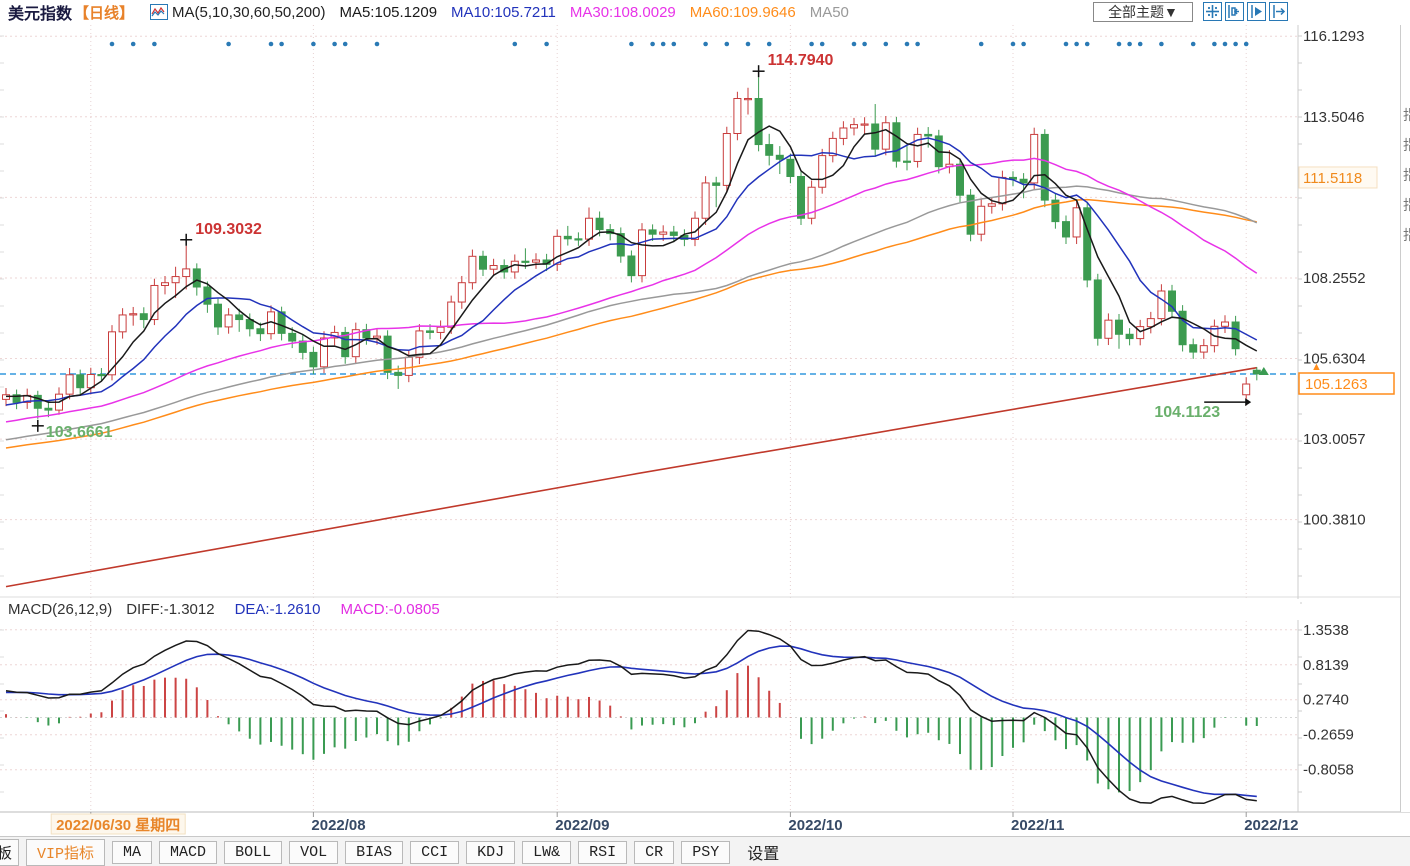 This screenshot has height=866, width=1410. I want to click on tab-PSY: PSY, so click(706, 852).